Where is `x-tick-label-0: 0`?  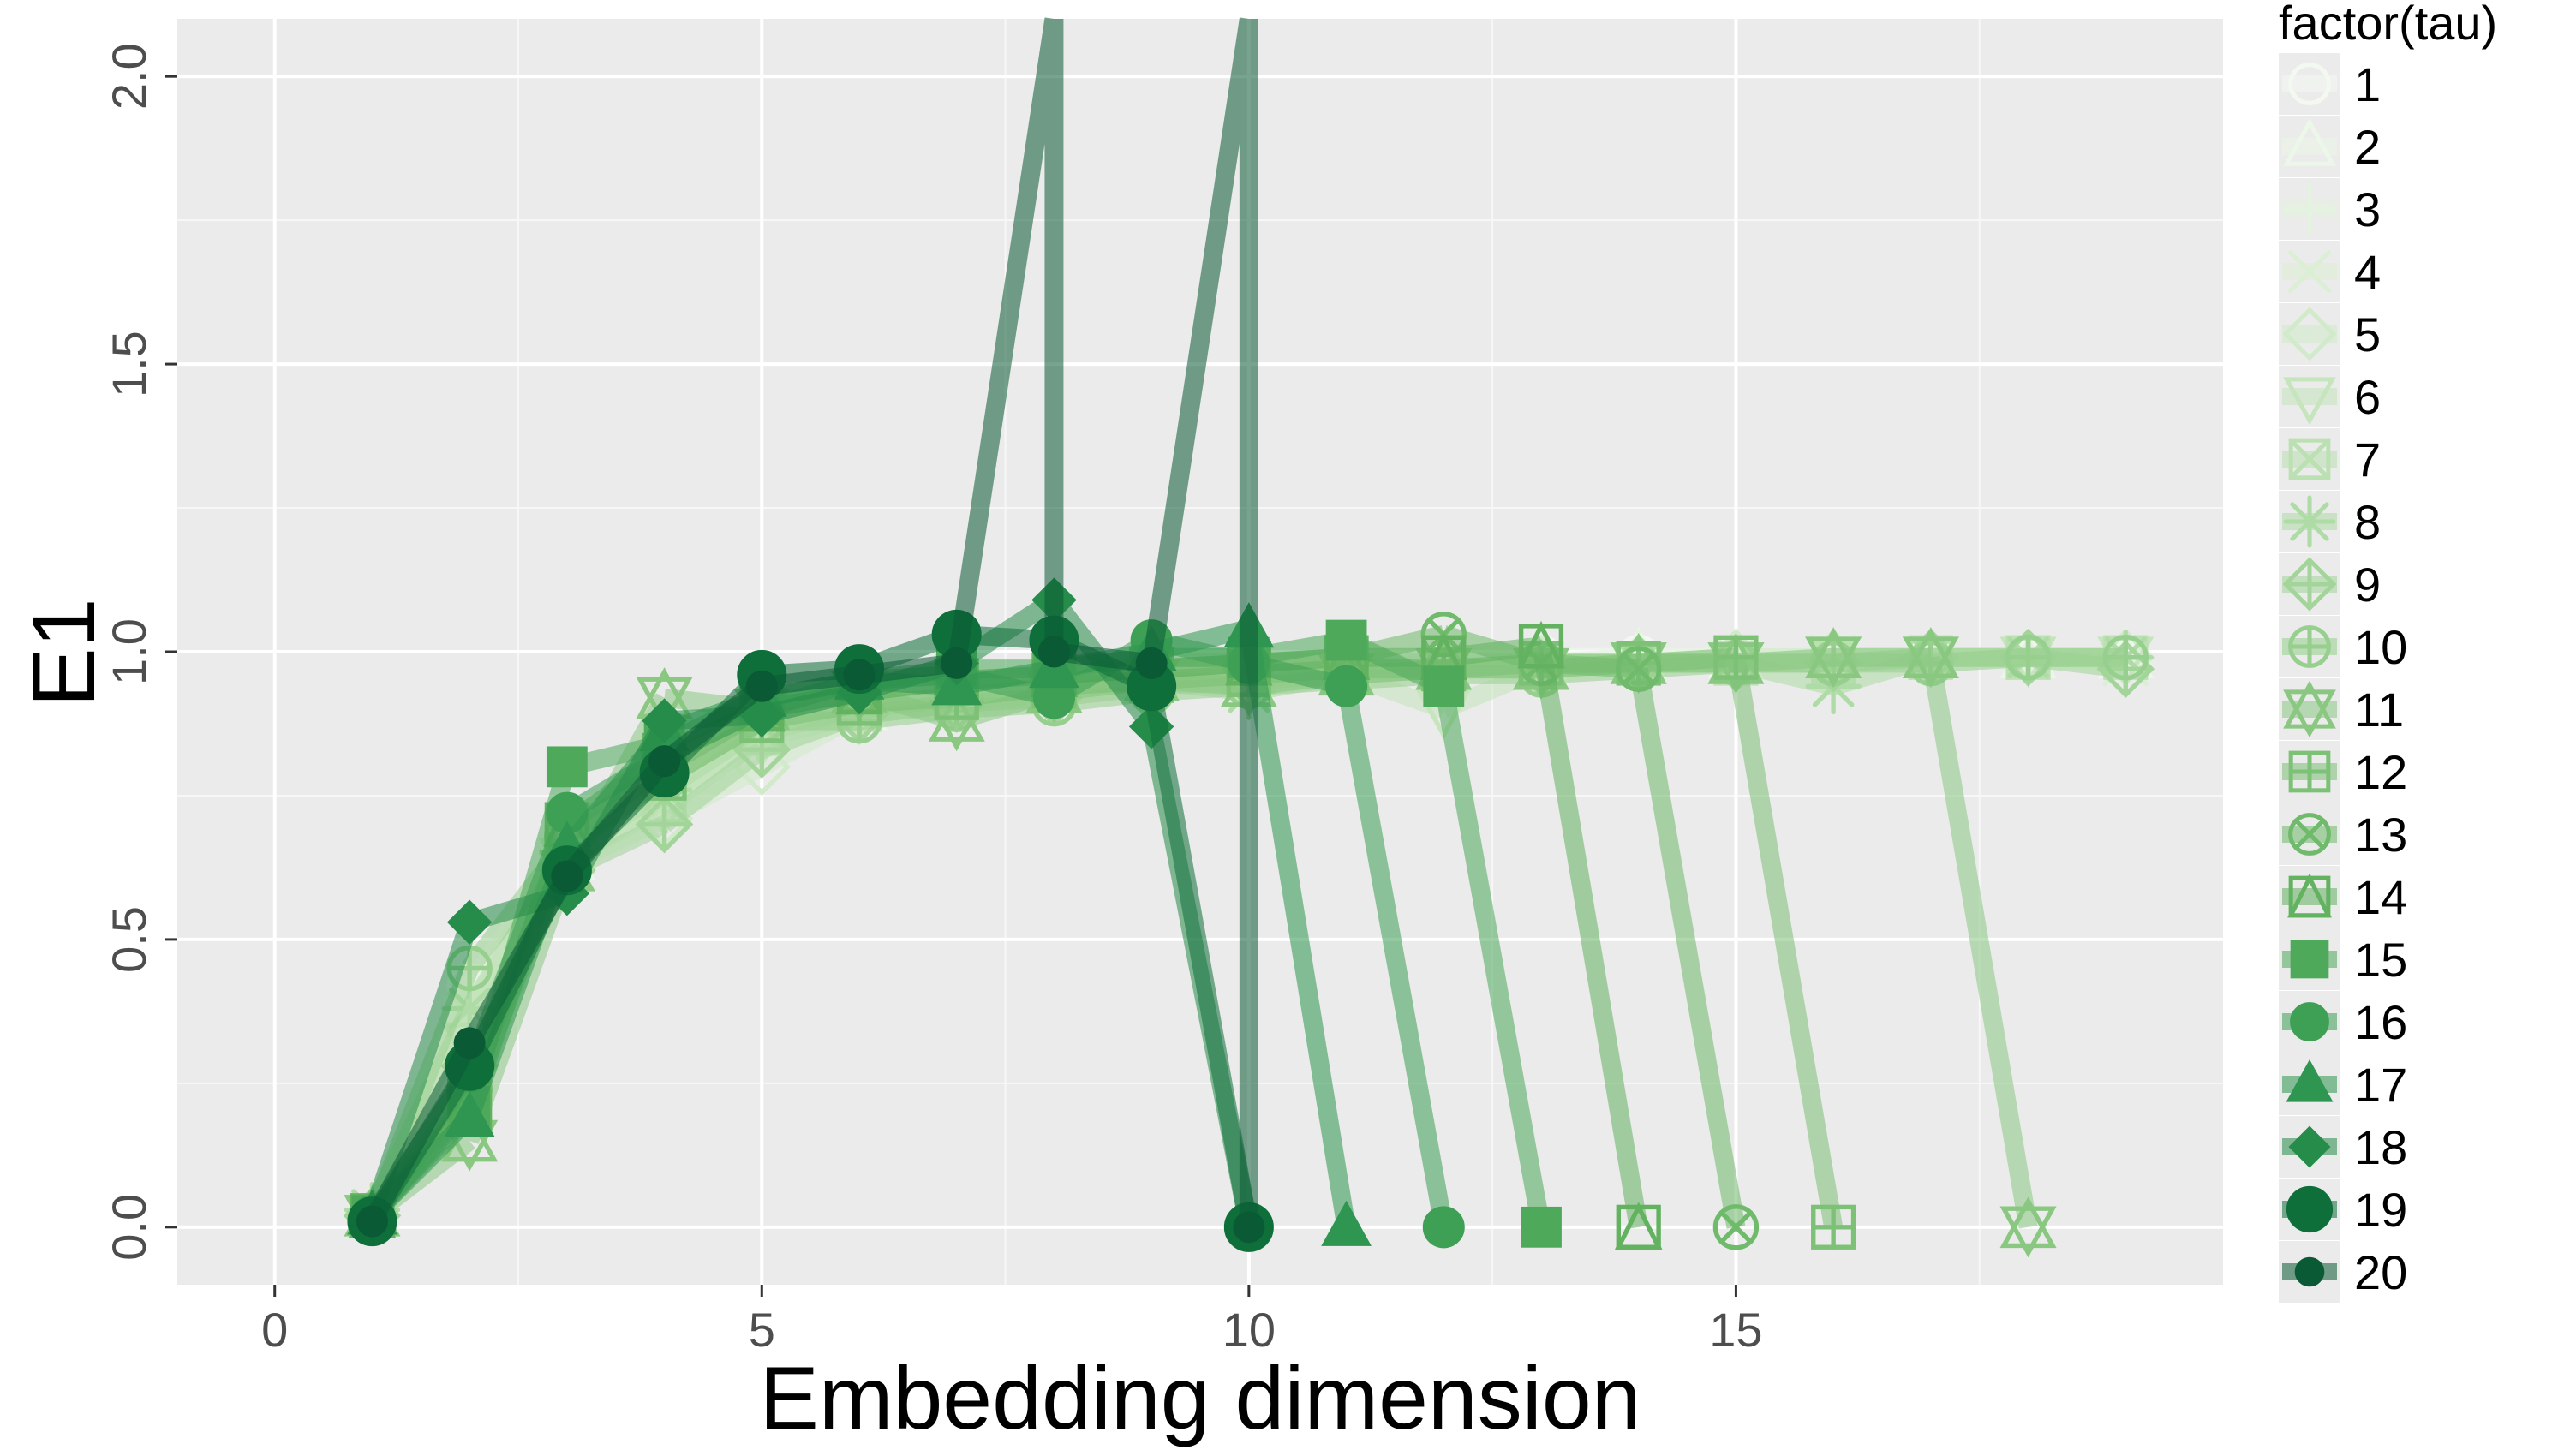 x-tick-label-0: 0 is located at coordinates (274, 1330).